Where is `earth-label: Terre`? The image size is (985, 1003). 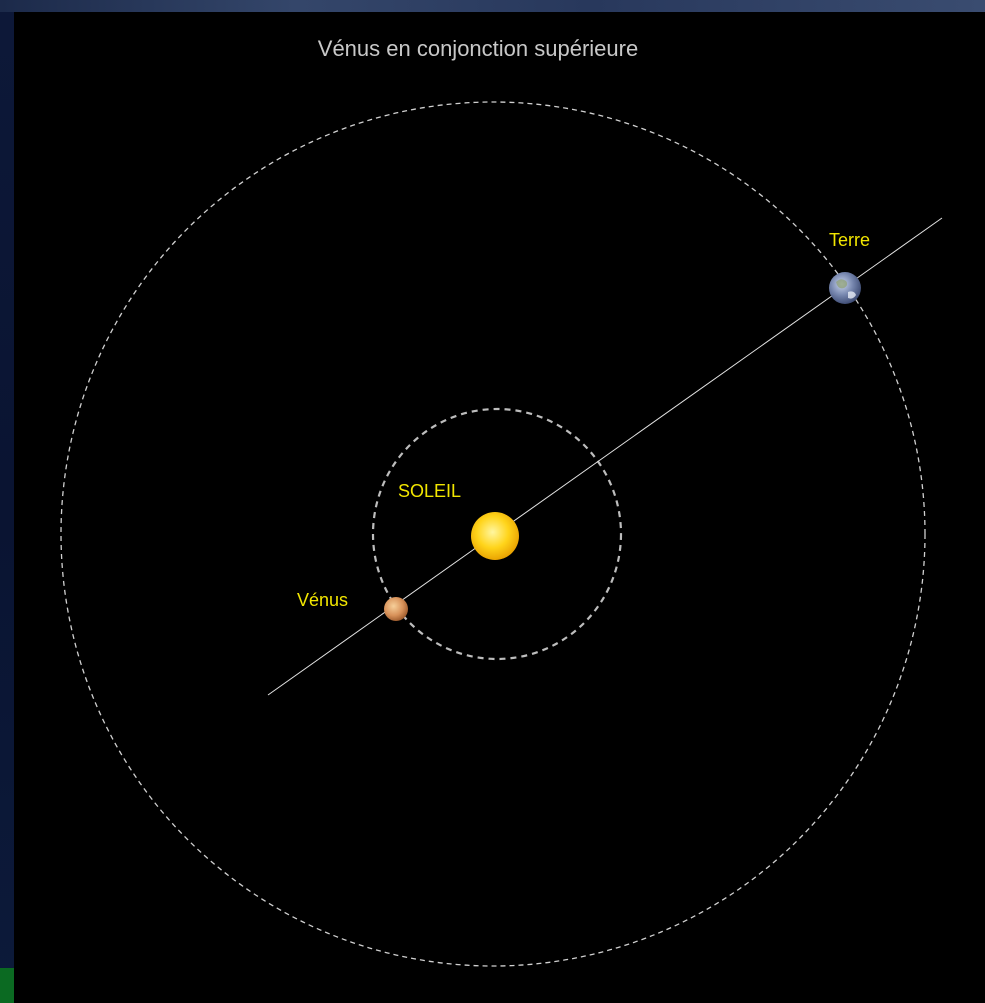 earth-label: Terre is located at coordinates (849, 240).